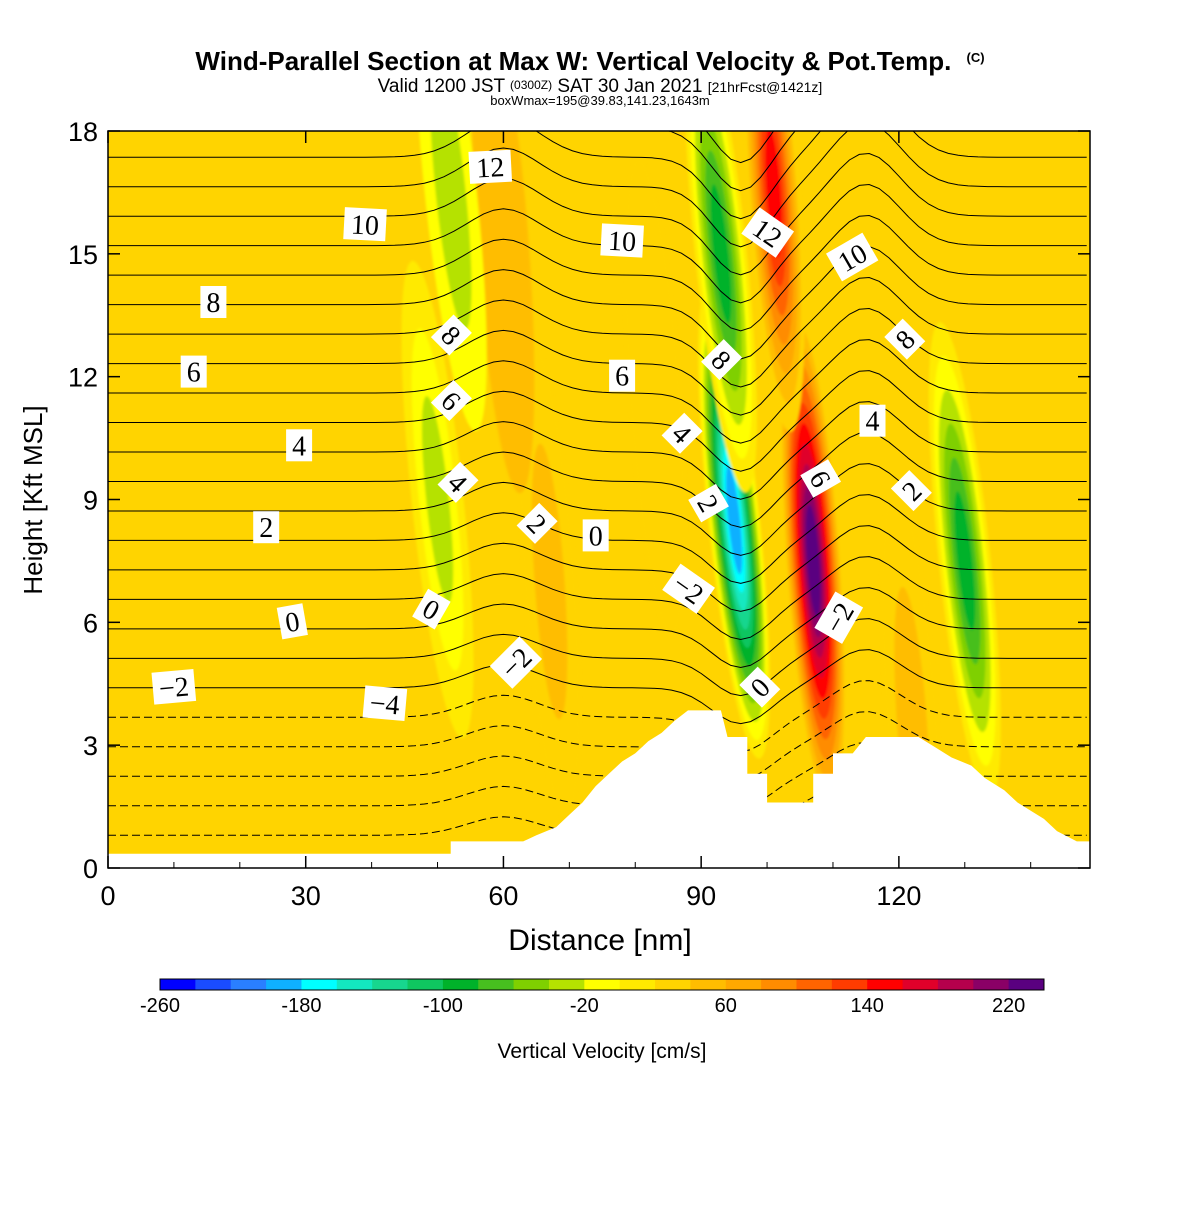  I want to click on contour-label-text: 10, so click(622, 242).